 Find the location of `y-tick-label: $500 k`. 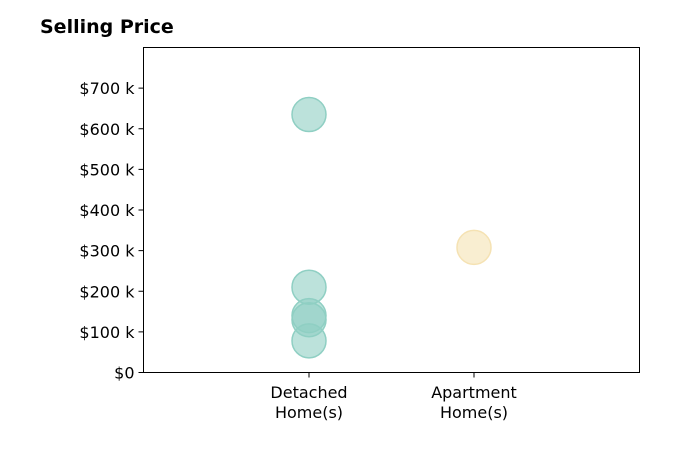

y-tick-label: $500 k is located at coordinates (107, 169).